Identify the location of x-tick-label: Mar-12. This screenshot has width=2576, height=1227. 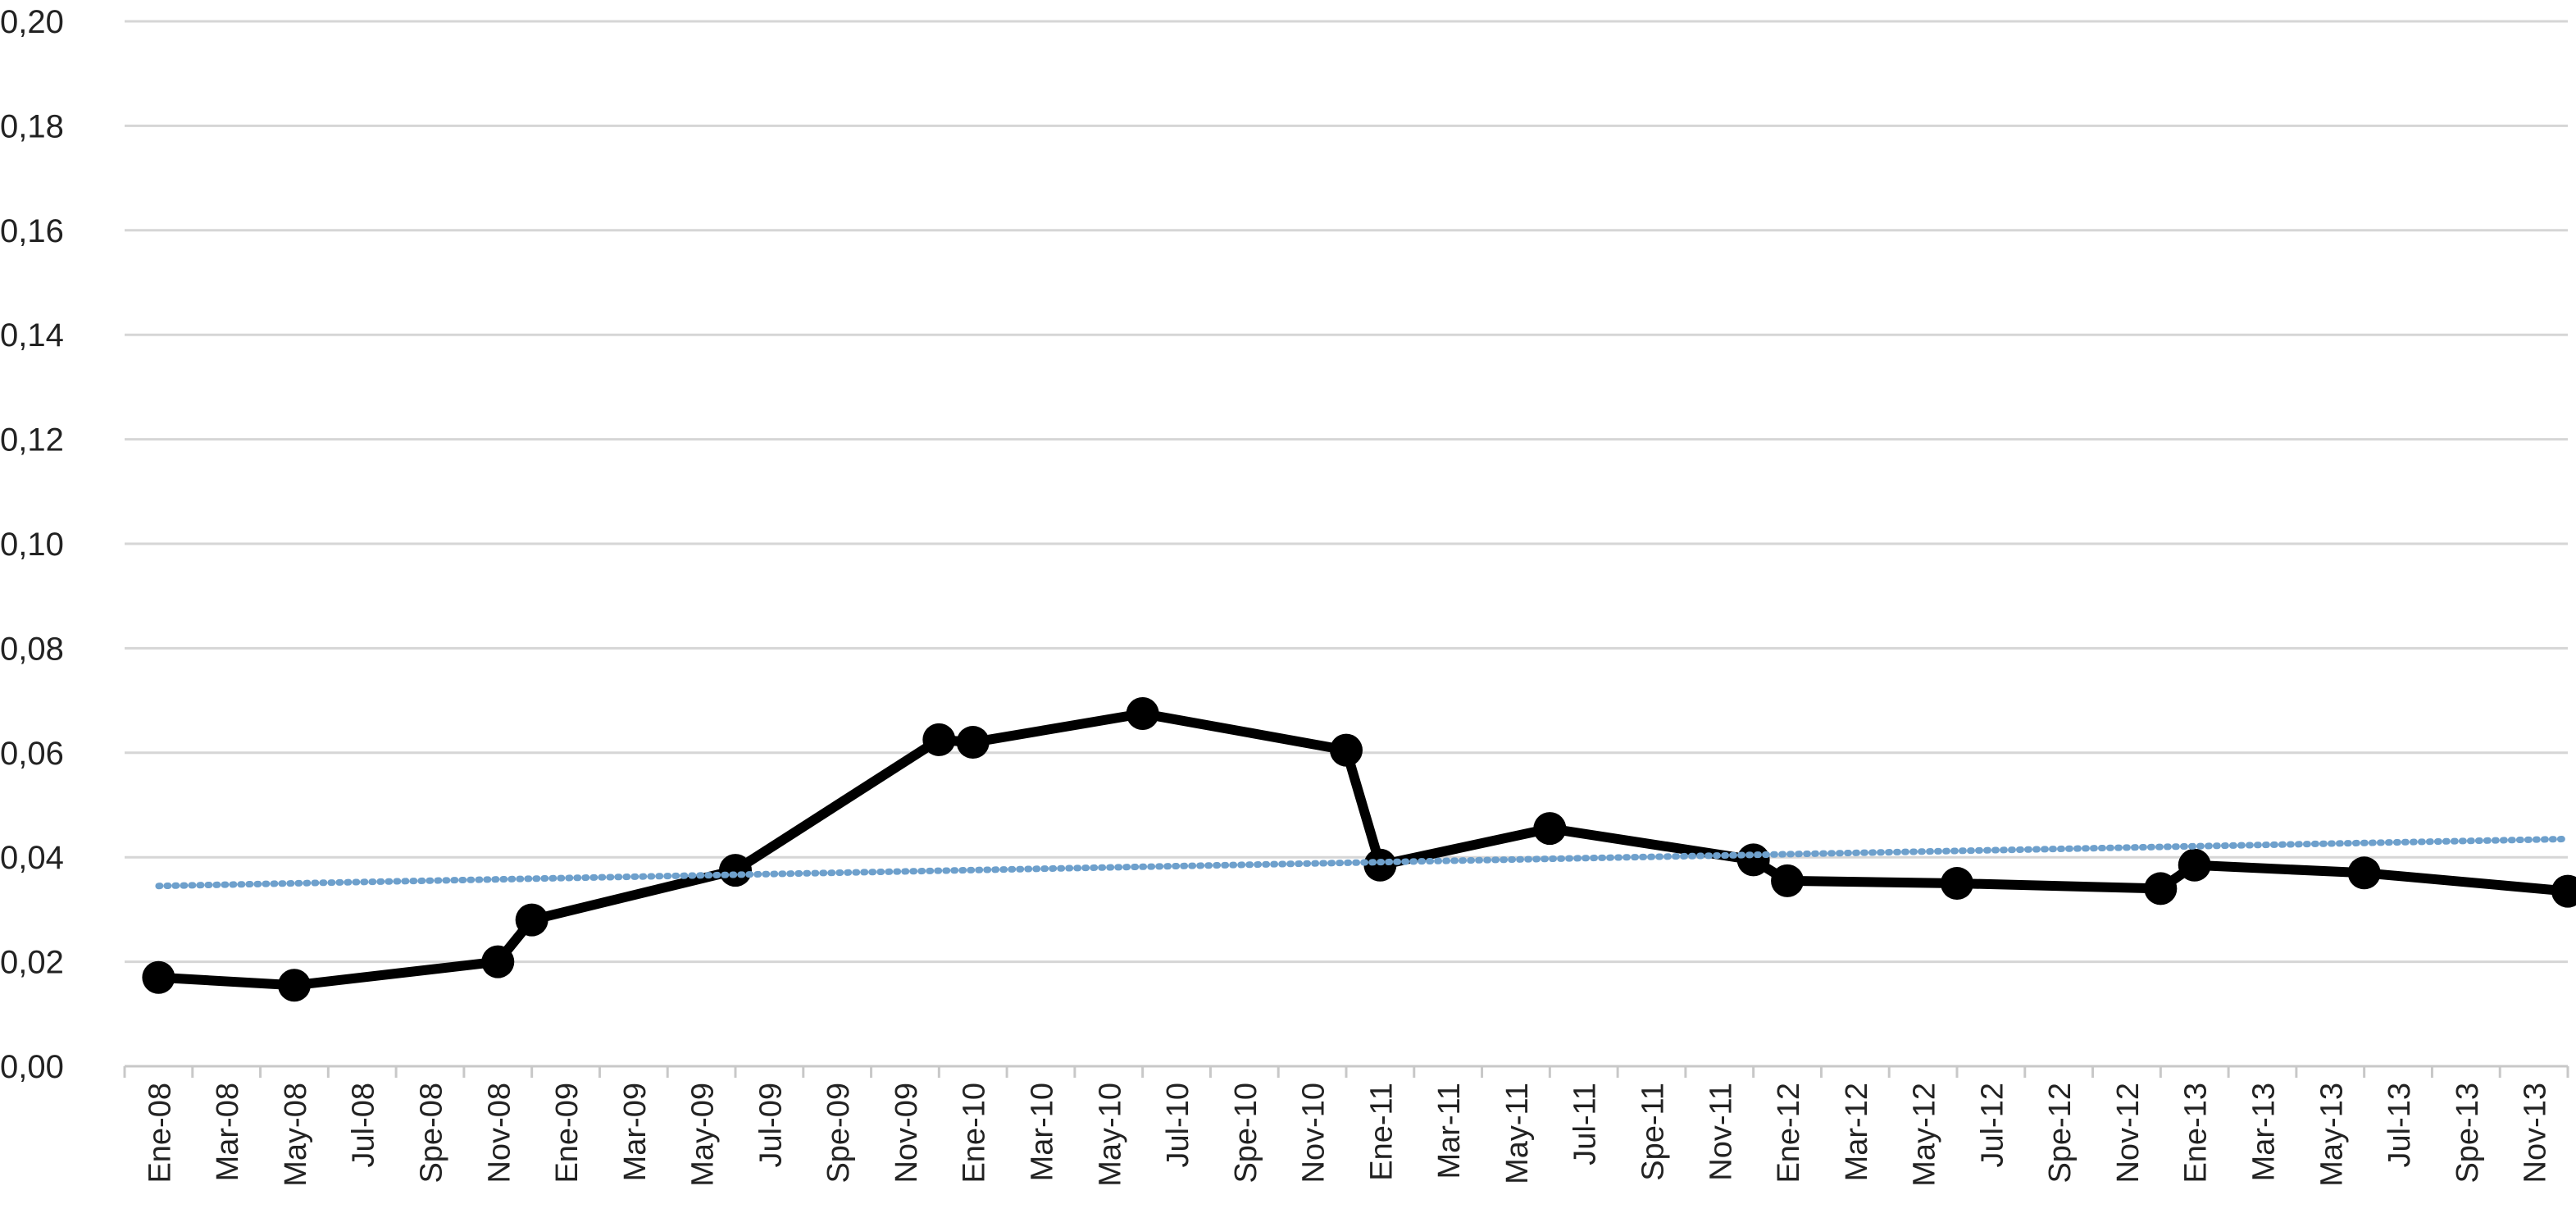
(1857, 1132).